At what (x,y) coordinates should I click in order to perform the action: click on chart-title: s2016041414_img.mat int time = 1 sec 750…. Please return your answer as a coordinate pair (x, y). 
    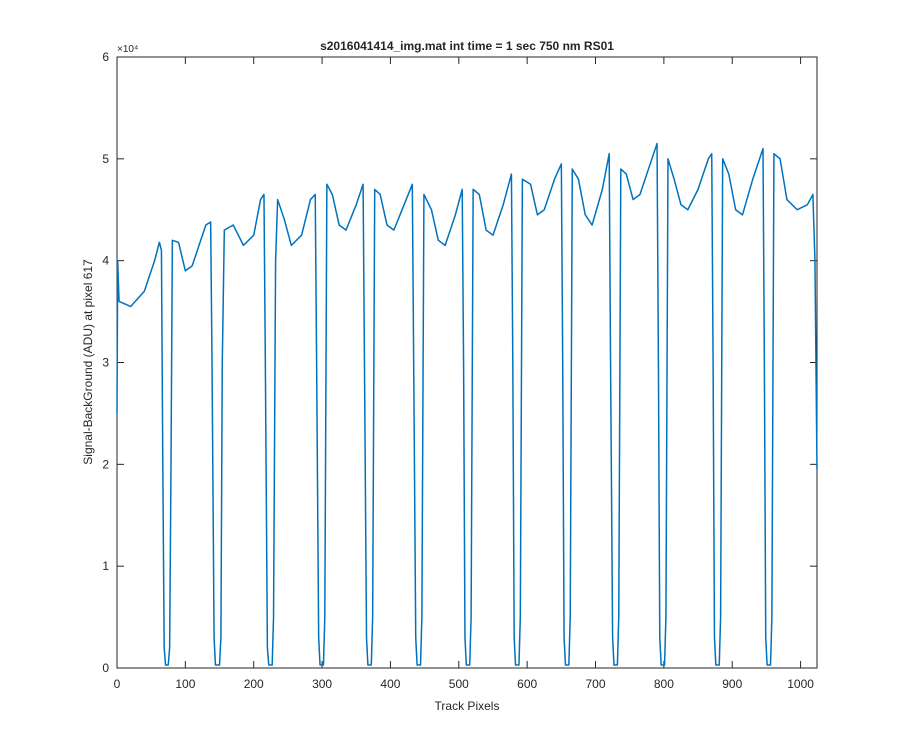
    Looking at the image, I should click on (467, 46).